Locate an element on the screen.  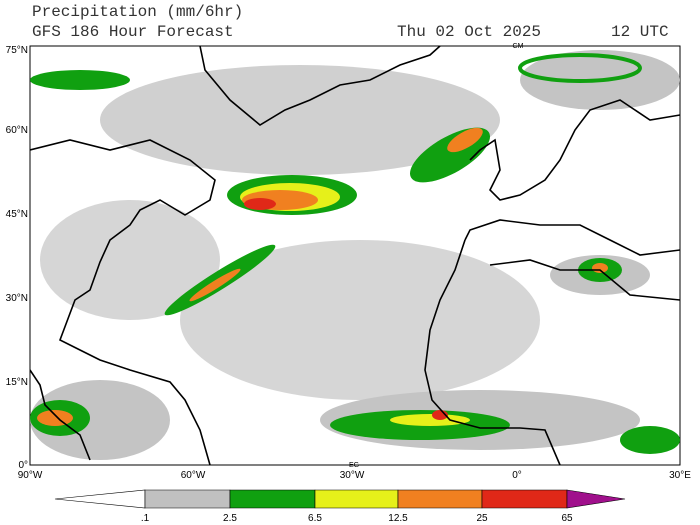
lon-label: 60°W is located at coordinates (193, 475).